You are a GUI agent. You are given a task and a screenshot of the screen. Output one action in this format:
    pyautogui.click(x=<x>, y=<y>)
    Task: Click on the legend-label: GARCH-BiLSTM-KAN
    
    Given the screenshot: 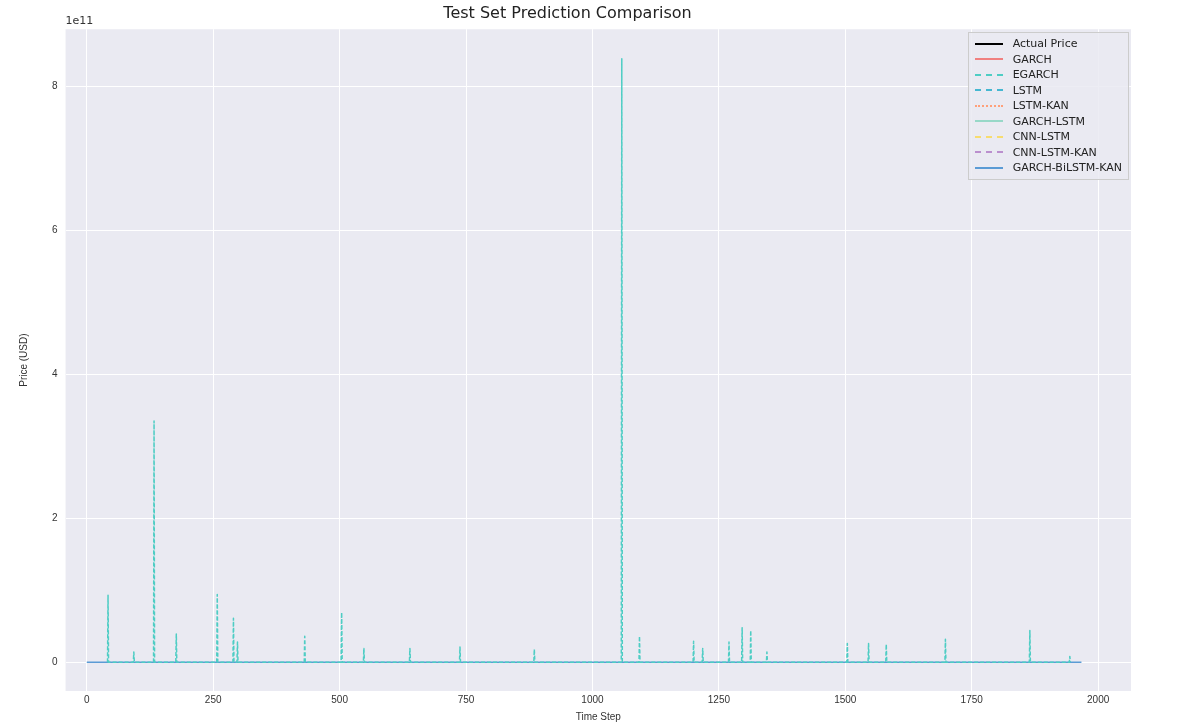 What is the action you would take?
    pyautogui.click(x=1067, y=168)
    